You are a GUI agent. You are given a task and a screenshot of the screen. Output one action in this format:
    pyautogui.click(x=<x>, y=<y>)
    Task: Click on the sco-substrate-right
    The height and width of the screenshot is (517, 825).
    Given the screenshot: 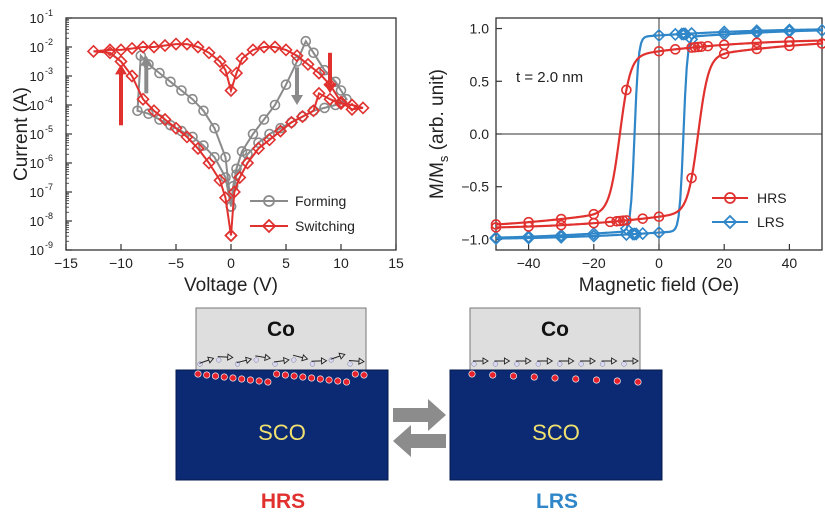 What is the action you would take?
    pyautogui.click(x=556, y=425)
    